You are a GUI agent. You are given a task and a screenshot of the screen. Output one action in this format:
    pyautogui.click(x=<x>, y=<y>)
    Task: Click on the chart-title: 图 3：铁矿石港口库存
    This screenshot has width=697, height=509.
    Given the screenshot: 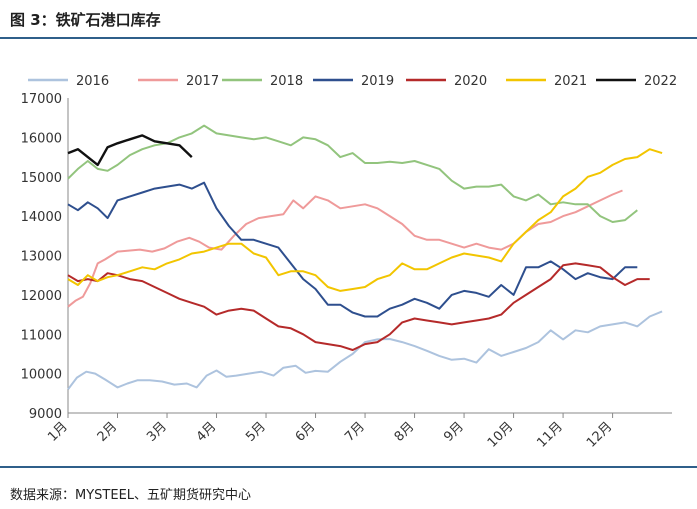 What is the action you would take?
    pyautogui.click(x=85, y=20)
    